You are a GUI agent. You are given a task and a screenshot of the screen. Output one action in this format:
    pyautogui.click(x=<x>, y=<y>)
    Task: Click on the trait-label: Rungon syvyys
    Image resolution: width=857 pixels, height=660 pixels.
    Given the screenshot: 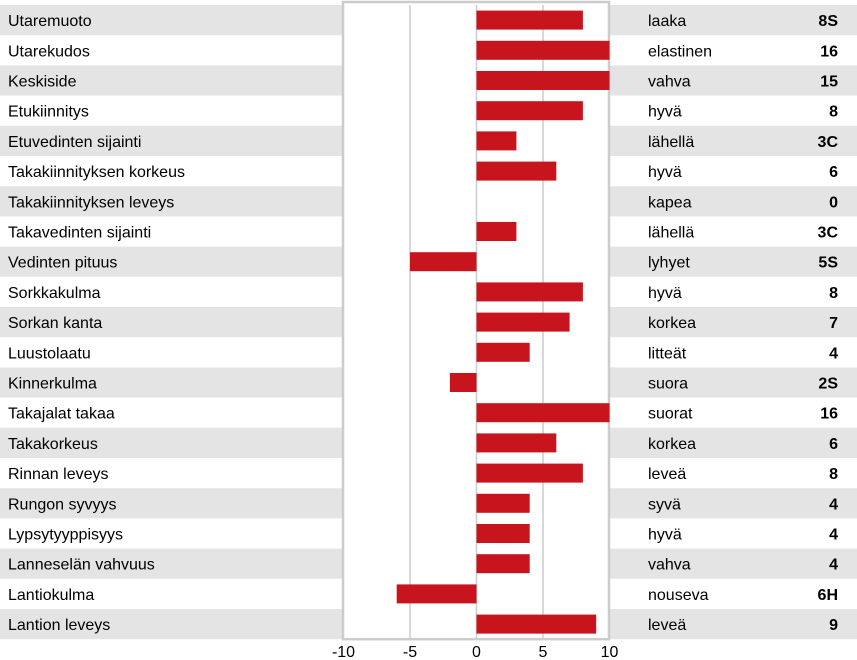 What is the action you would take?
    pyautogui.click(x=62, y=504)
    